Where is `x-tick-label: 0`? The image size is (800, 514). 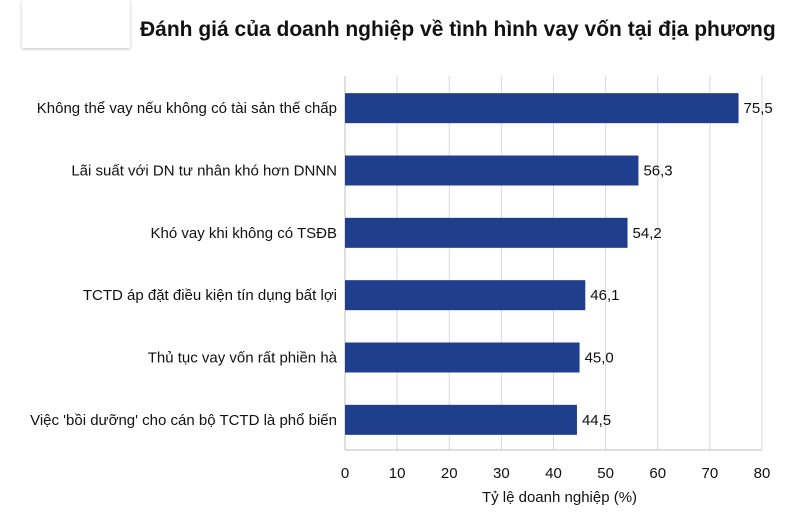 x-tick-label: 0 is located at coordinates (345, 473).